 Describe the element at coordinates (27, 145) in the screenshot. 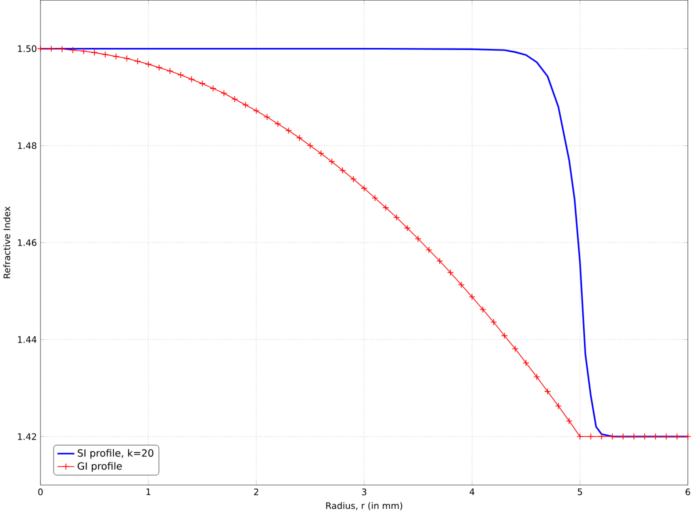

I see `y-tick-label: 1.48` at that location.